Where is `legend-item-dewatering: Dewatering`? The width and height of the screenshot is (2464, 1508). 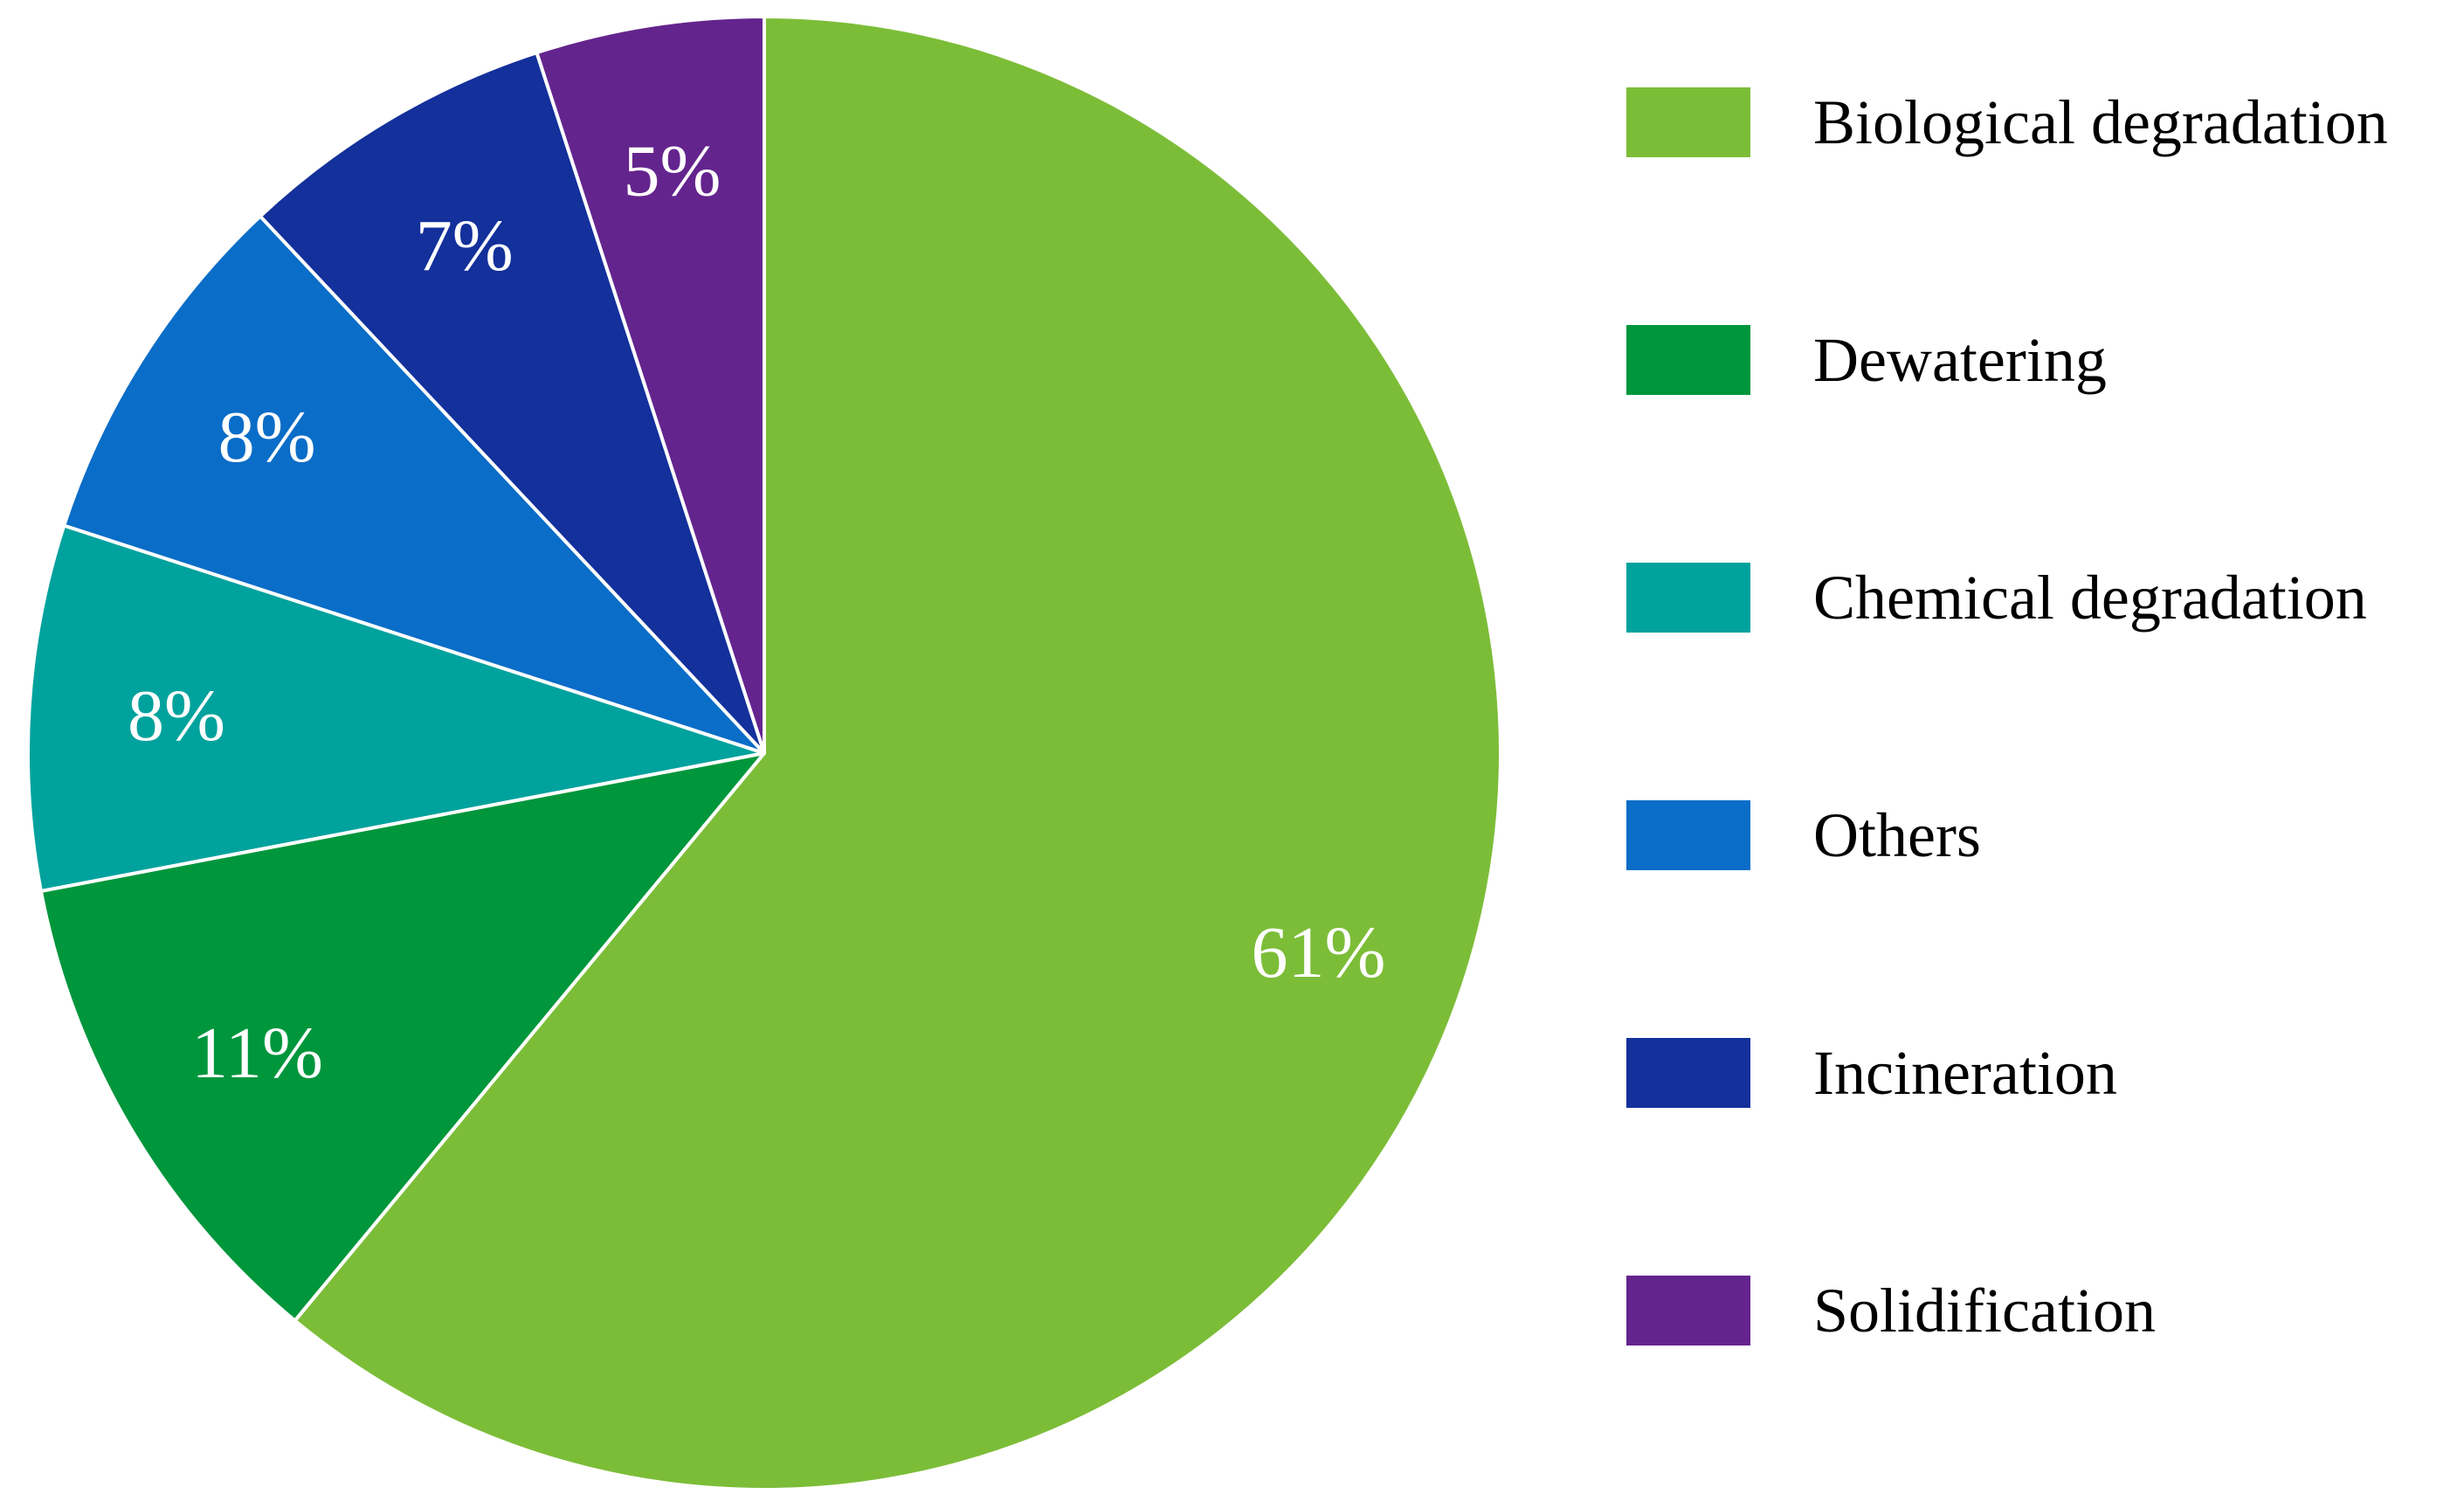 legend-item-dewatering: Dewatering is located at coordinates (1866, 360).